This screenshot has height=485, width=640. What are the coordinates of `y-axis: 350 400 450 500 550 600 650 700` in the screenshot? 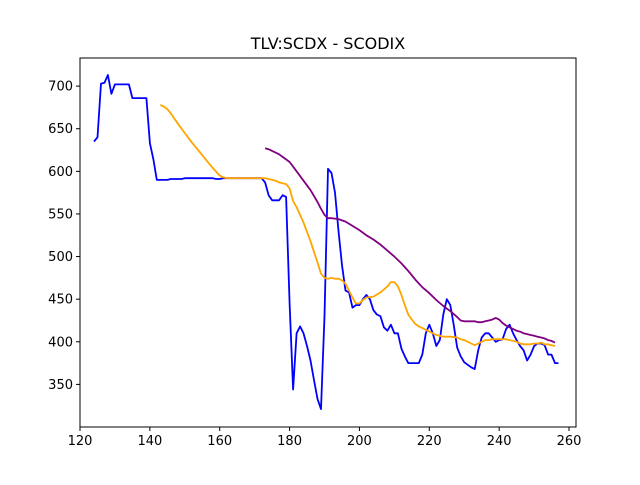 It's located at (64, 236).